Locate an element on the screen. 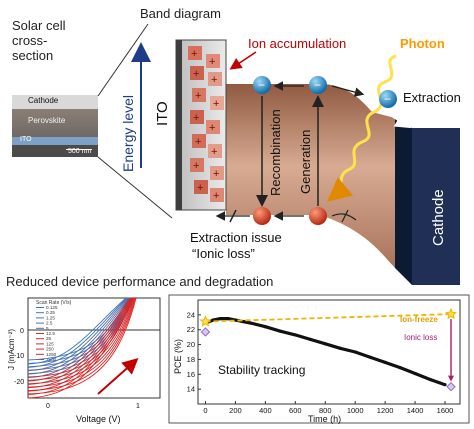  micrograph-perovskite-label: Perovskite is located at coordinates (47, 120).